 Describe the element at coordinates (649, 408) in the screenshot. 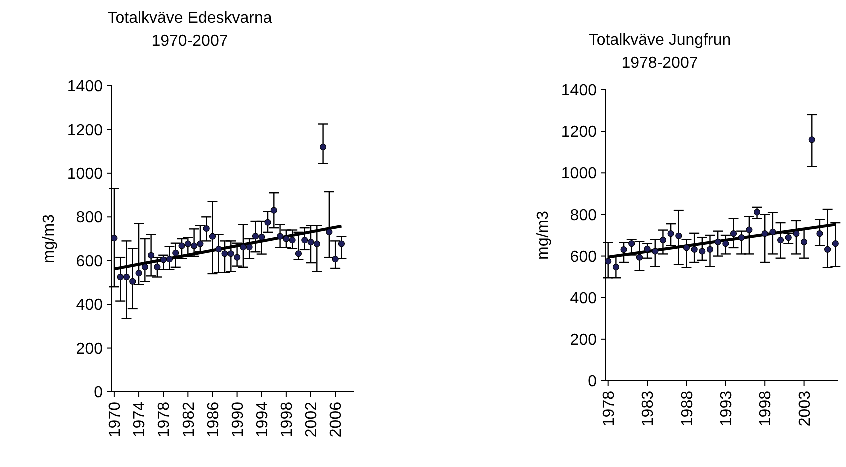

I see `x-tick-label: 1983` at that location.